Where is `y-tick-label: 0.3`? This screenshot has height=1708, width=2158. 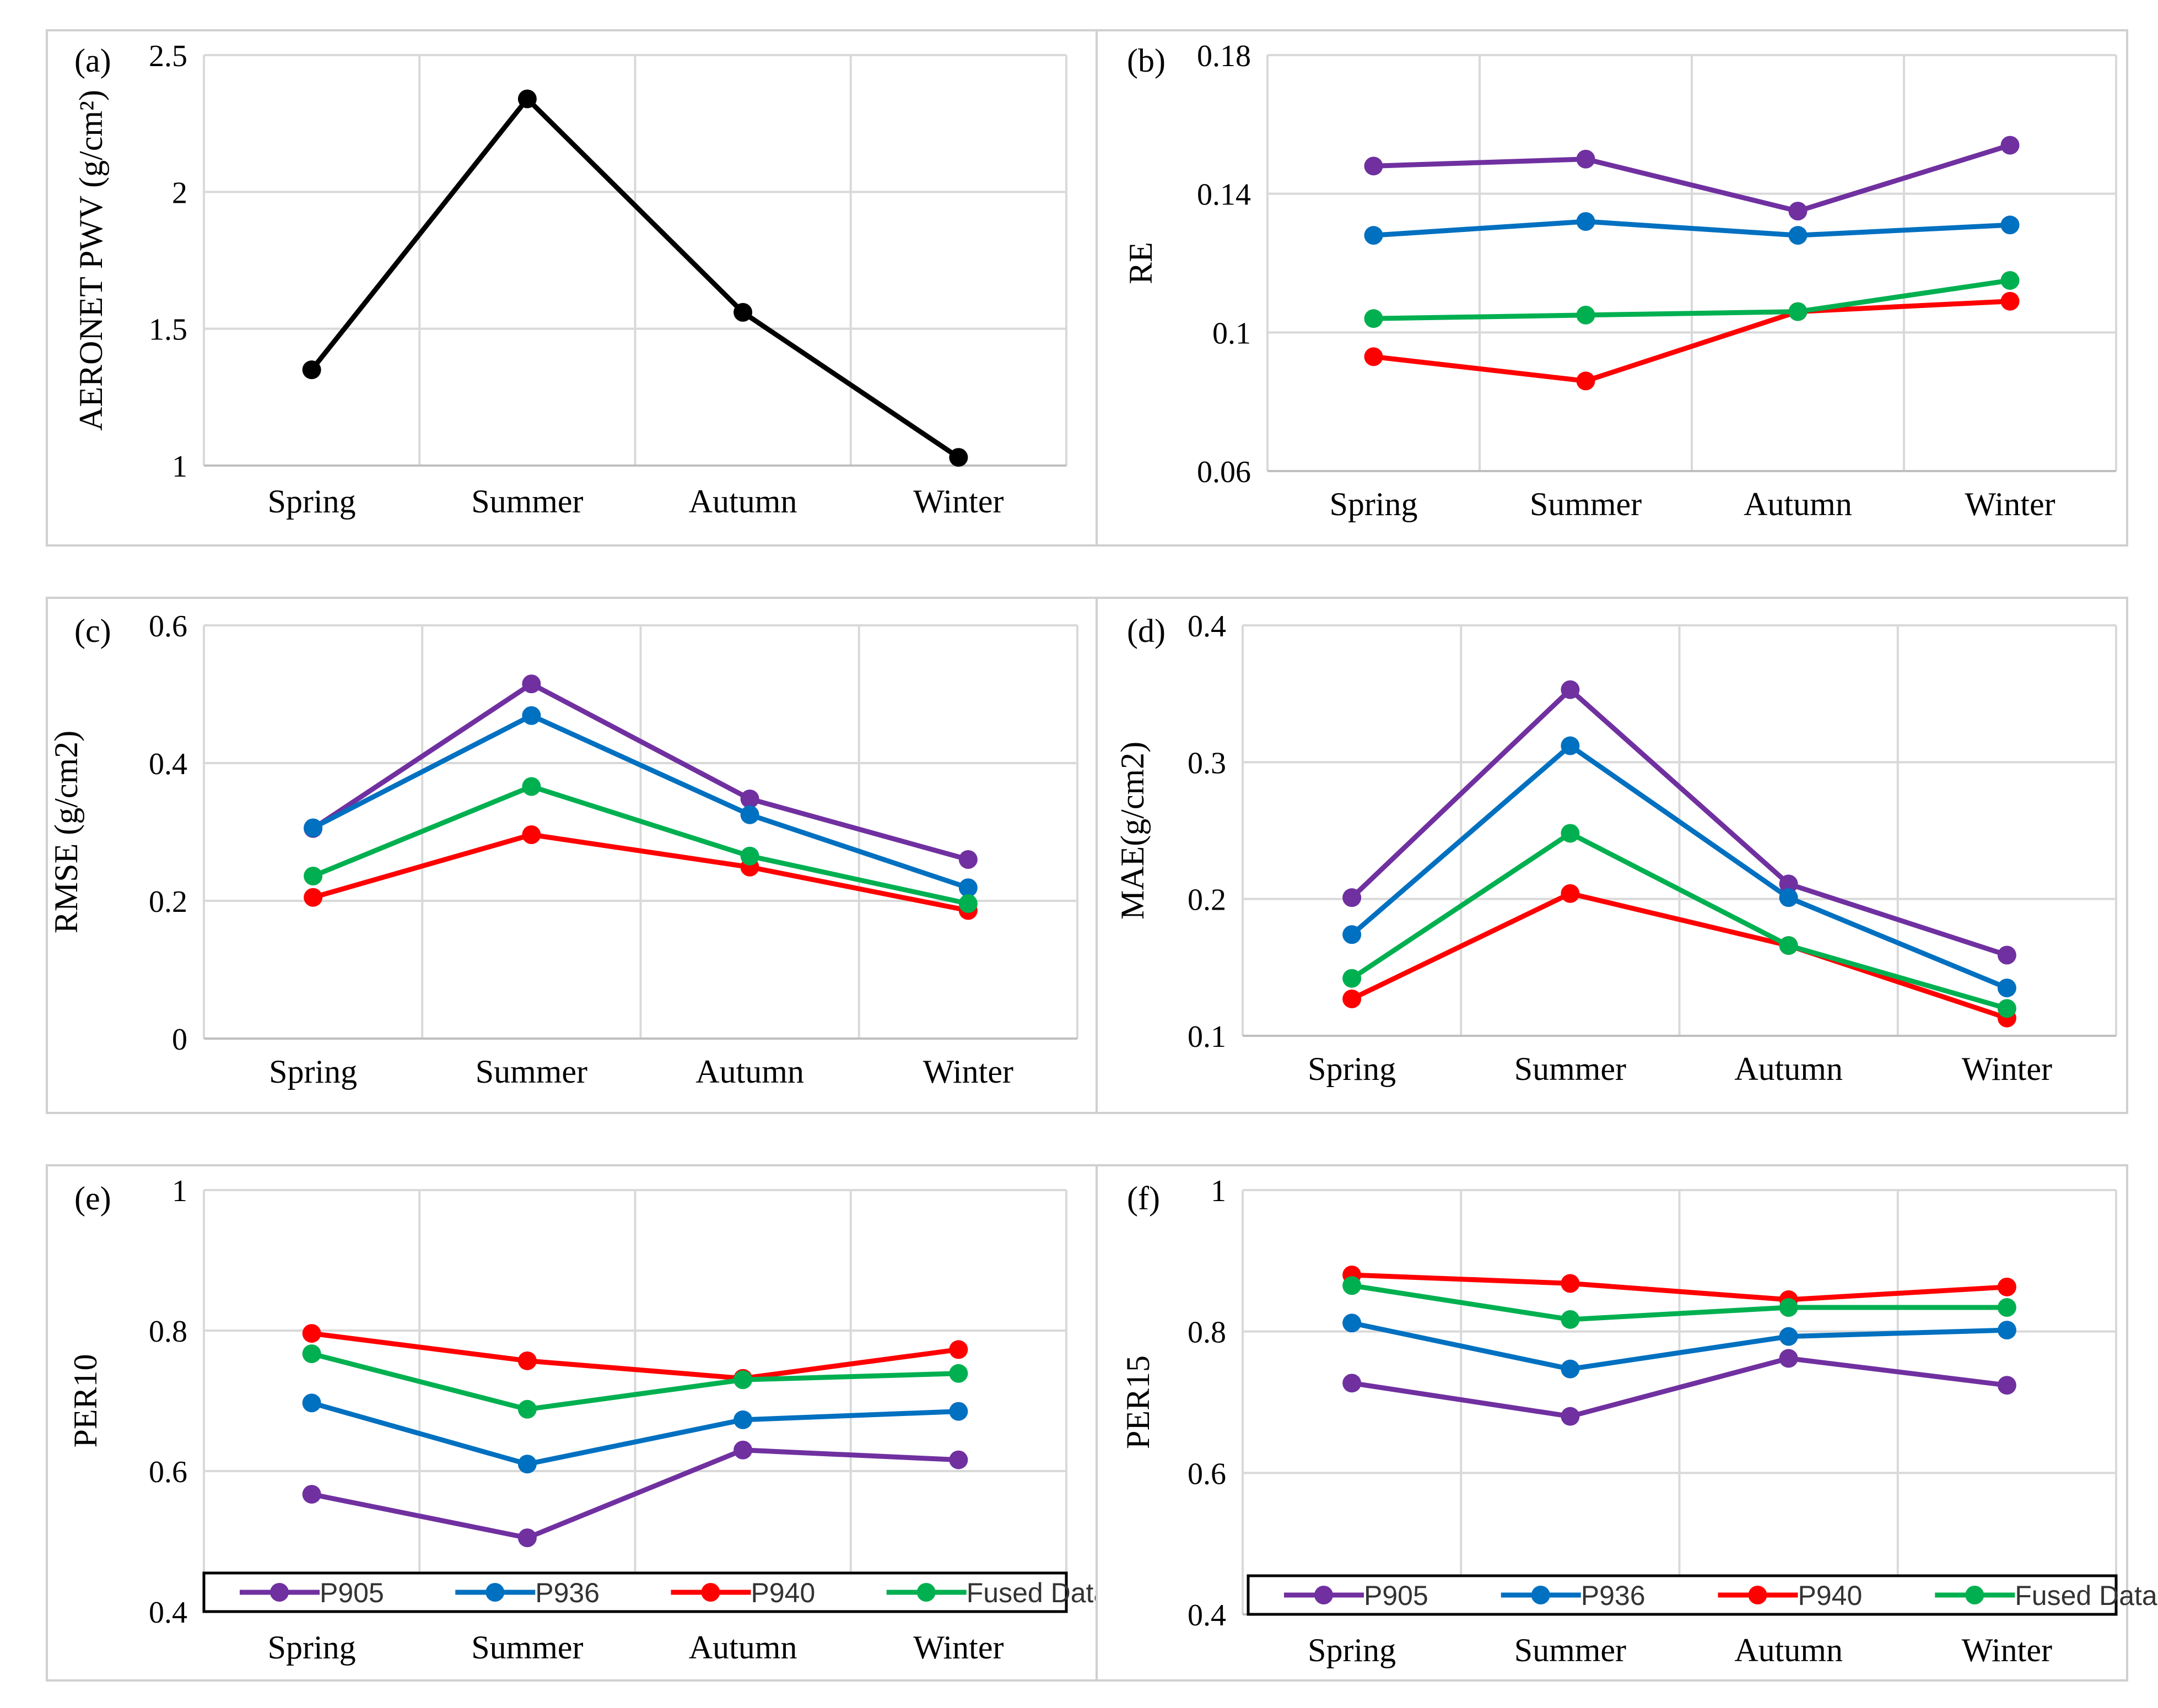 y-tick-label: 0.3 is located at coordinates (1207, 763).